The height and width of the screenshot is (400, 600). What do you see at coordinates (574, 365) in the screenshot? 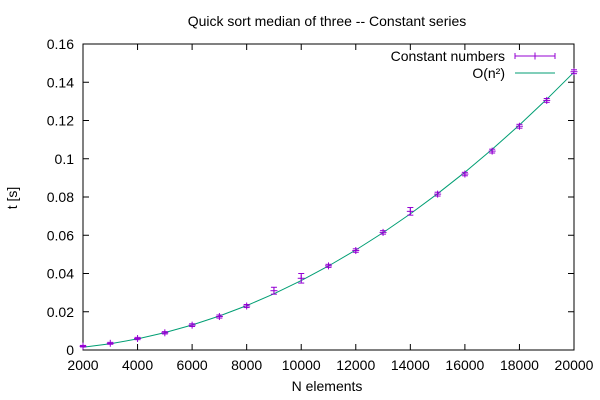
I see `x-tick-label: 20000` at bounding box center [574, 365].